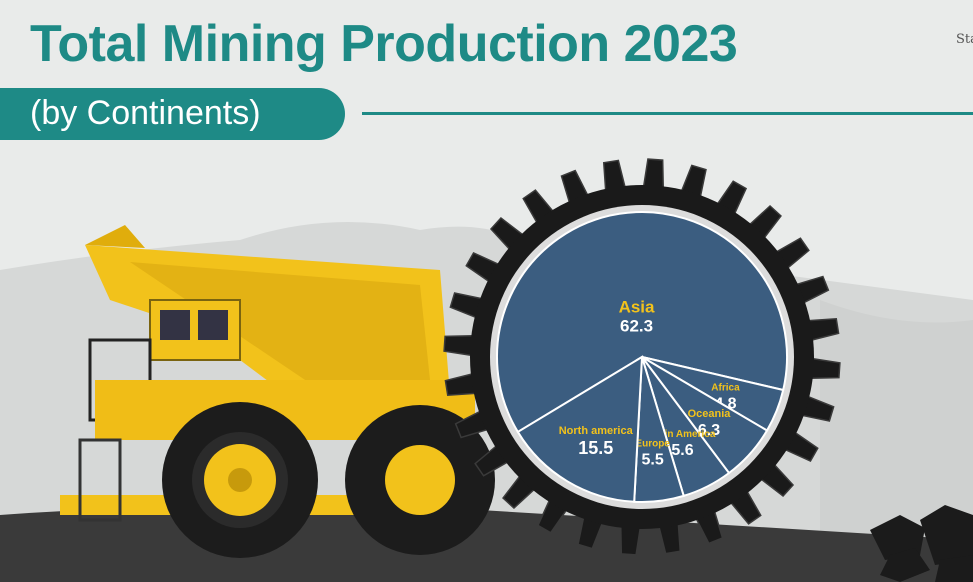  What do you see at coordinates (921, 543) in the screenshot?
I see `coal-rocks` at bounding box center [921, 543].